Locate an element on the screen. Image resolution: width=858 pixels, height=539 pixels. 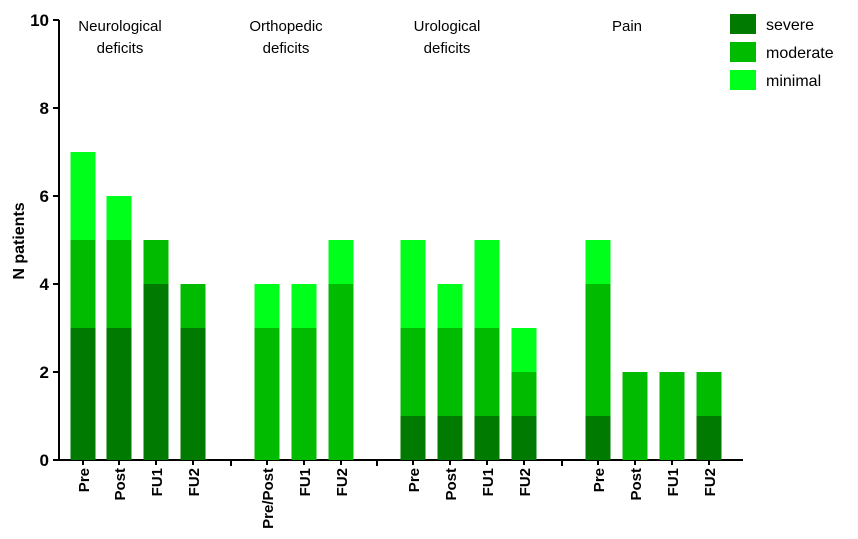
y-tick-label: 6 is located at coordinates (44, 196).